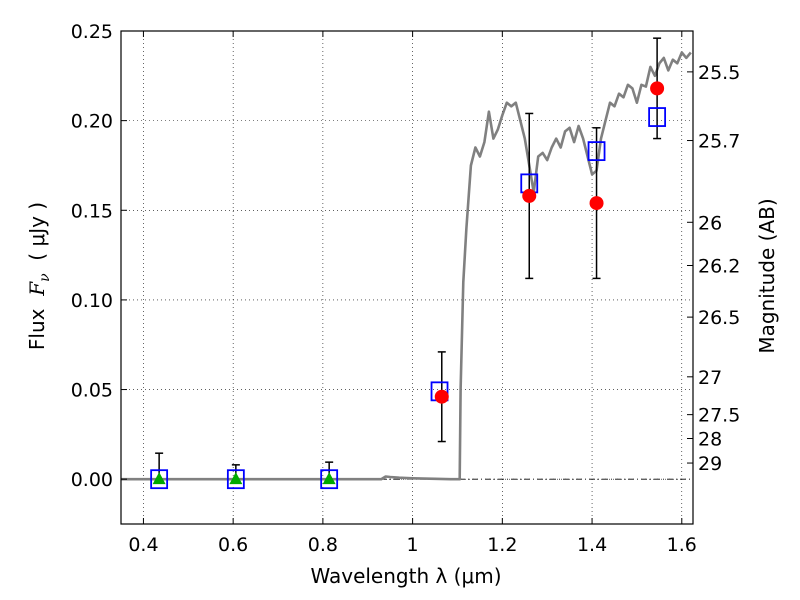  What do you see at coordinates (37, 323) in the screenshot?
I see `y-axis-label-prefix: Flux` at bounding box center [37, 323].